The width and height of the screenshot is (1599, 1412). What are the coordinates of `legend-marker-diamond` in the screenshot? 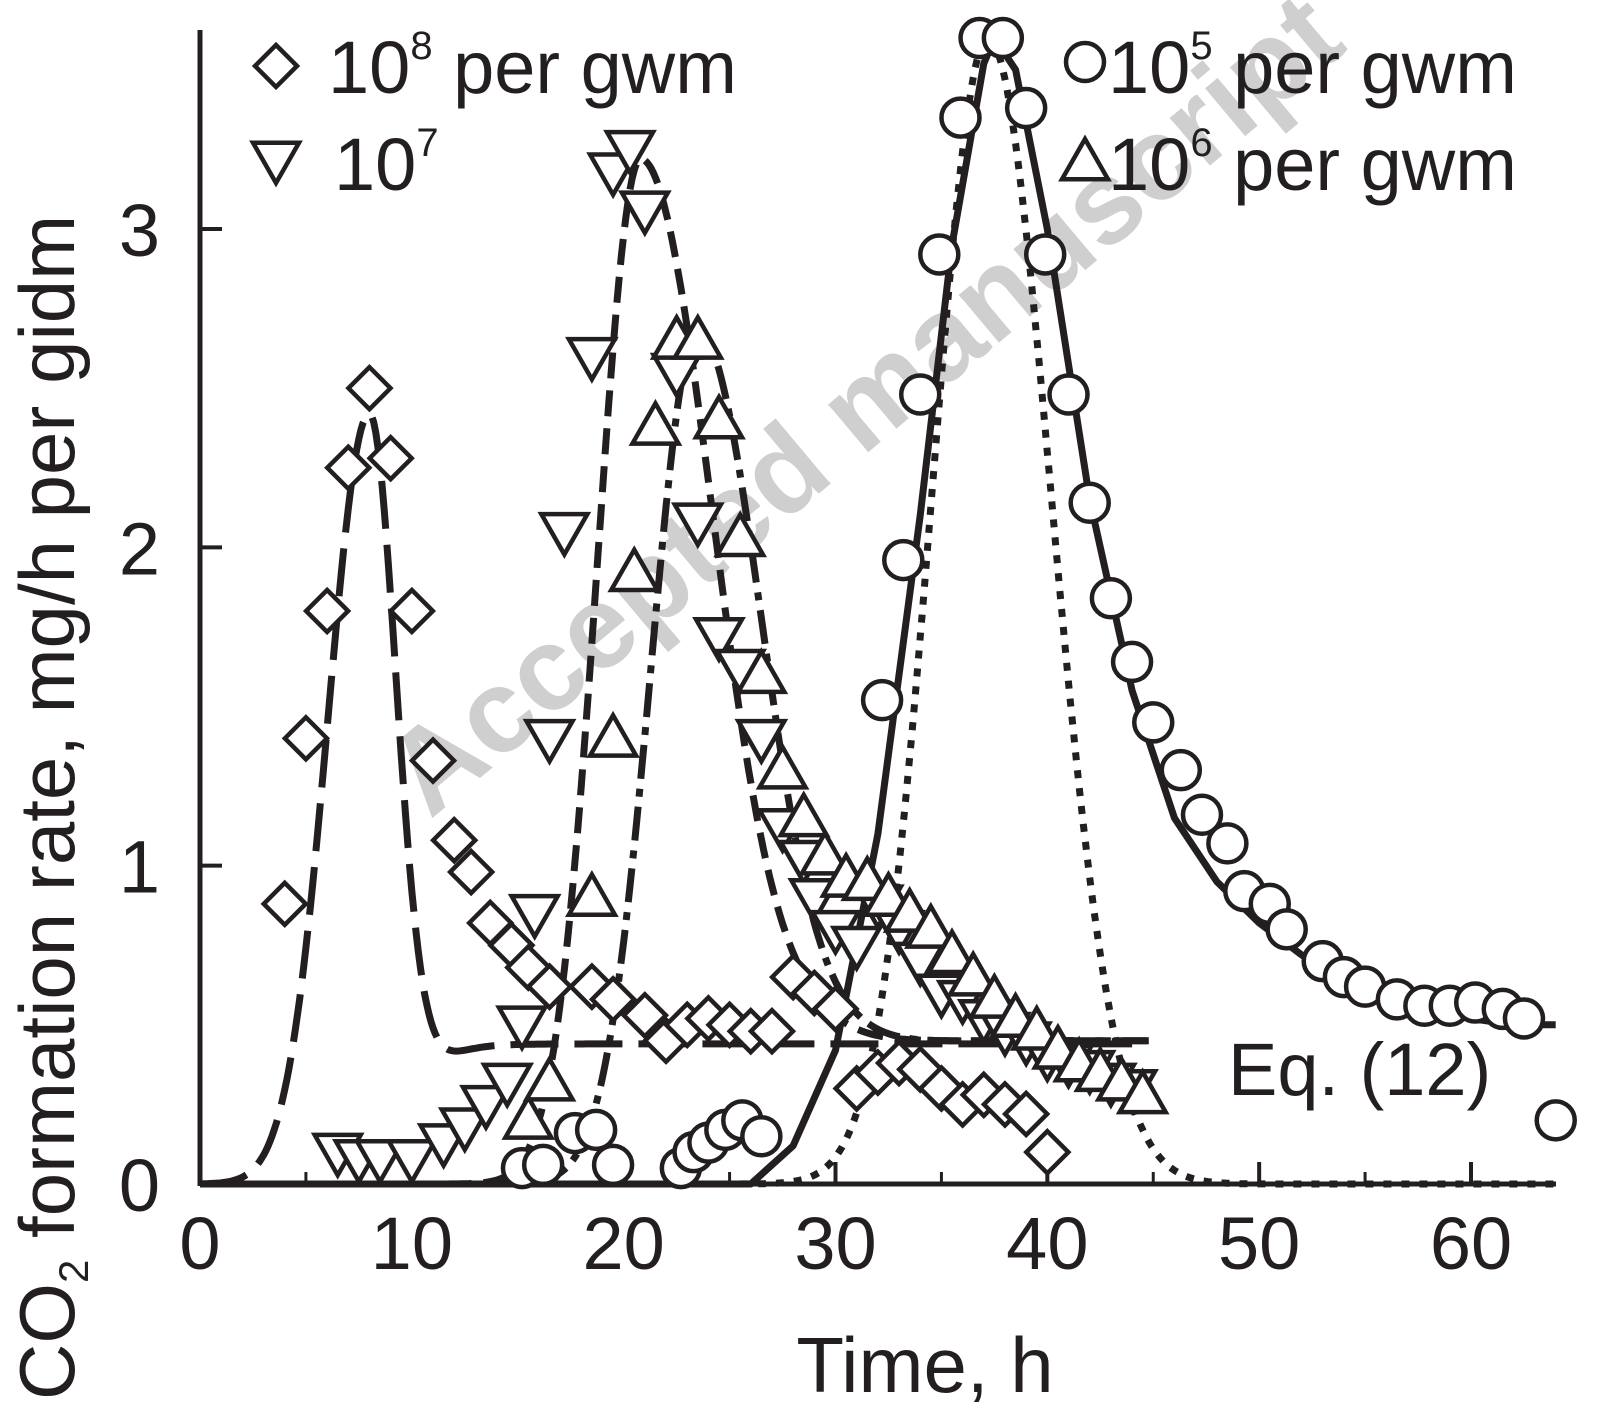 It's located at (276, 66).